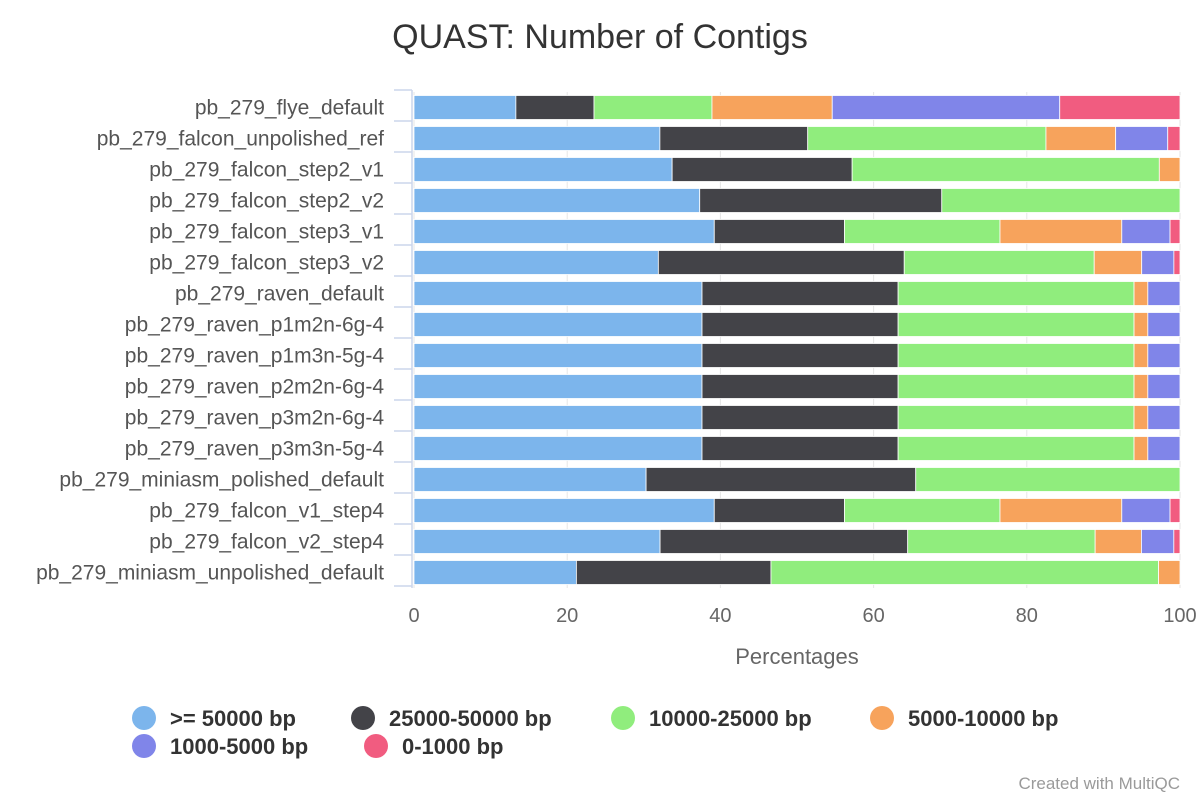 This screenshot has width=1200, height=800. I want to click on y-tick-label: pb_279_raven_default, so click(279, 294).